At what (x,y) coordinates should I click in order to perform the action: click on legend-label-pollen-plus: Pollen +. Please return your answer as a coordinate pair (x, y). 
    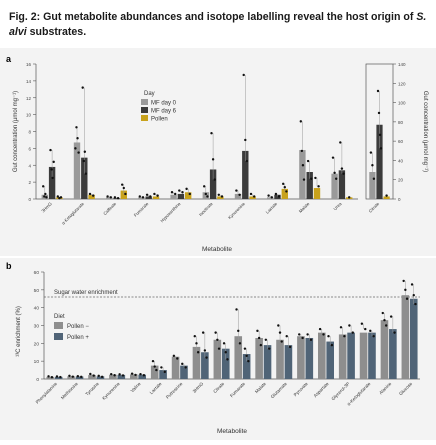
    Looking at the image, I should click on (78, 338).